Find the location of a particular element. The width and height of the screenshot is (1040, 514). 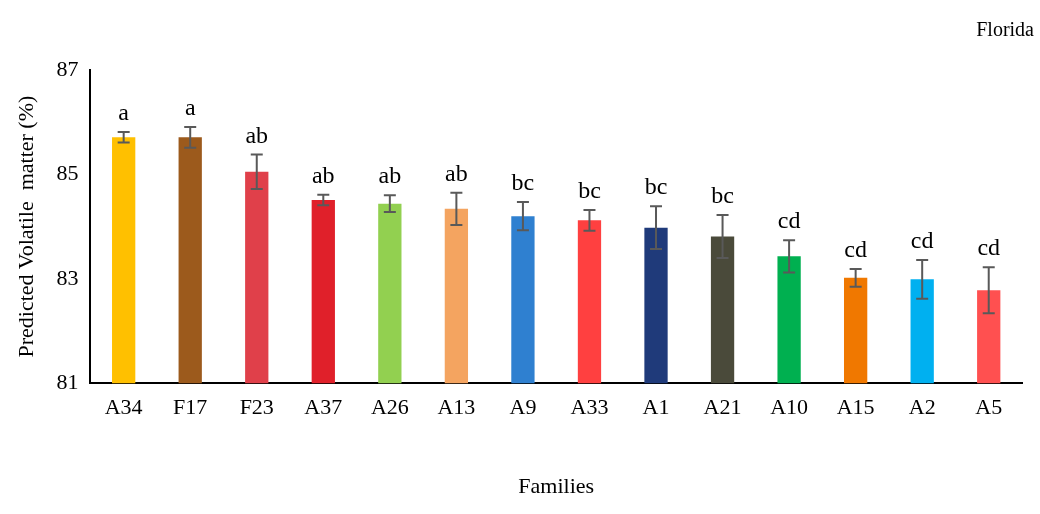

x-tick-label: A13 is located at coordinates (456, 407).